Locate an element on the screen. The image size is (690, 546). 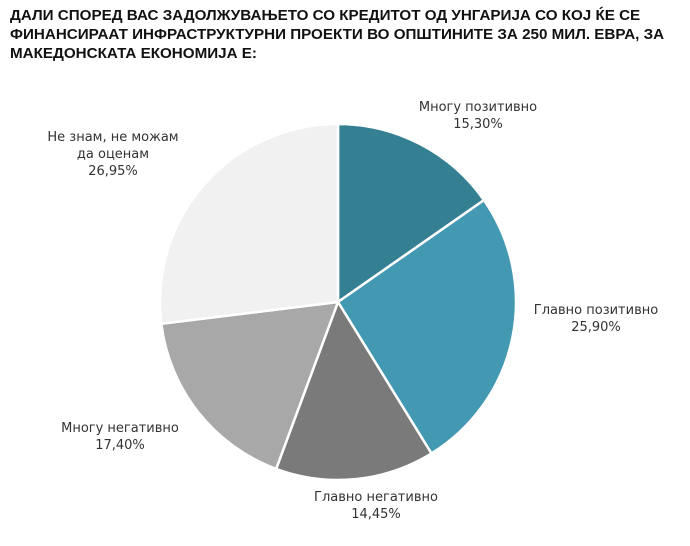
slice-category-label-3: Главно негативно is located at coordinates (376, 497).